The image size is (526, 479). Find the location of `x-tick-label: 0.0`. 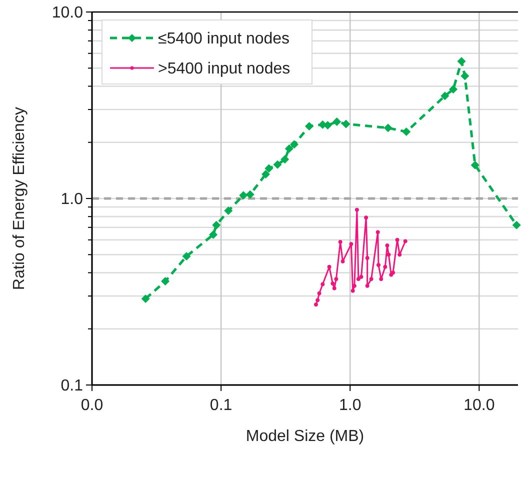

x-tick-label: 0.0 is located at coordinates (92, 405).